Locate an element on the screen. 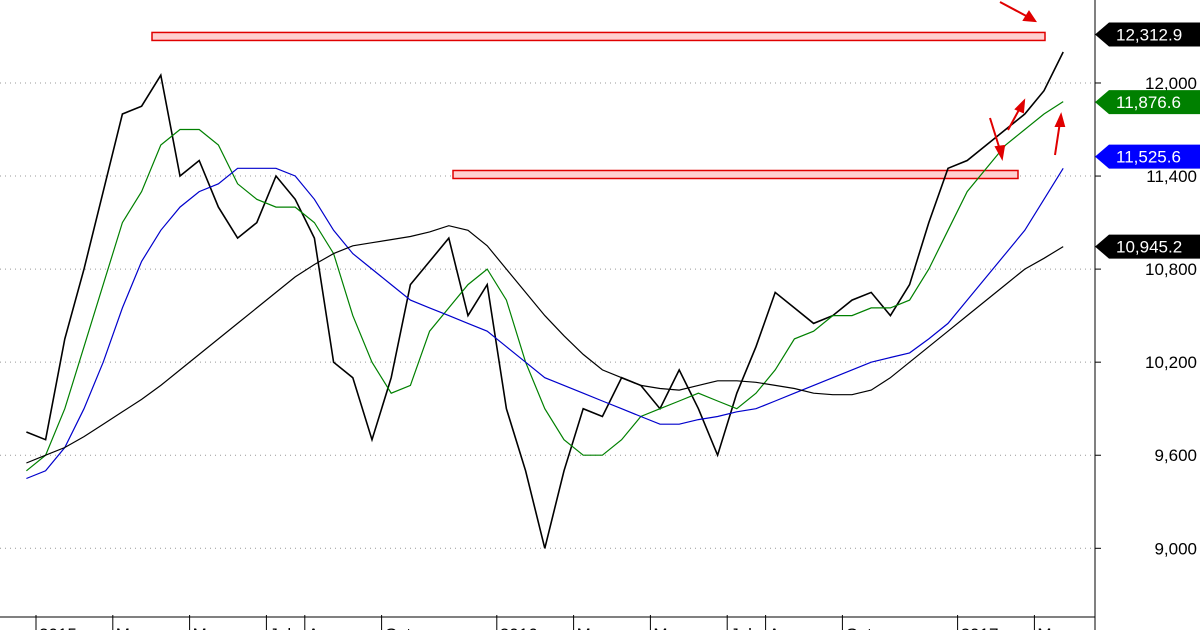 This screenshot has width=1200, height=630. y-tick-label: 9,600 is located at coordinates (1175, 455).